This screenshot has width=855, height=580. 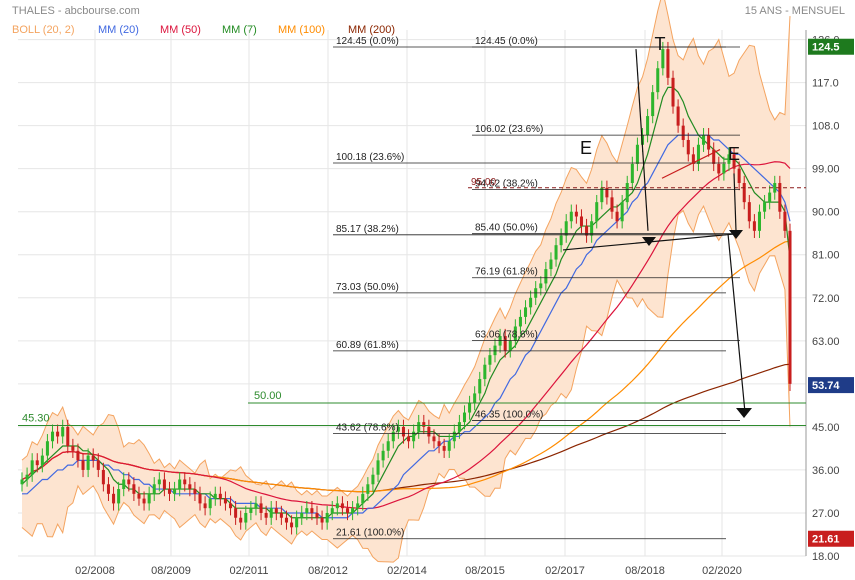 I want to click on y-tick-label: 45.00, so click(x=826, y=428).